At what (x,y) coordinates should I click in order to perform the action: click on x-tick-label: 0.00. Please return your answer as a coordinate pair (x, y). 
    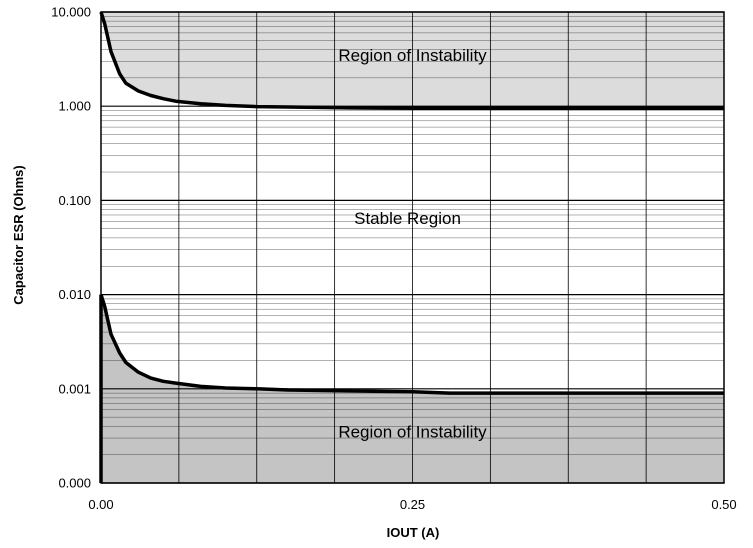
    Looking at the image, I should click on (100, 504).